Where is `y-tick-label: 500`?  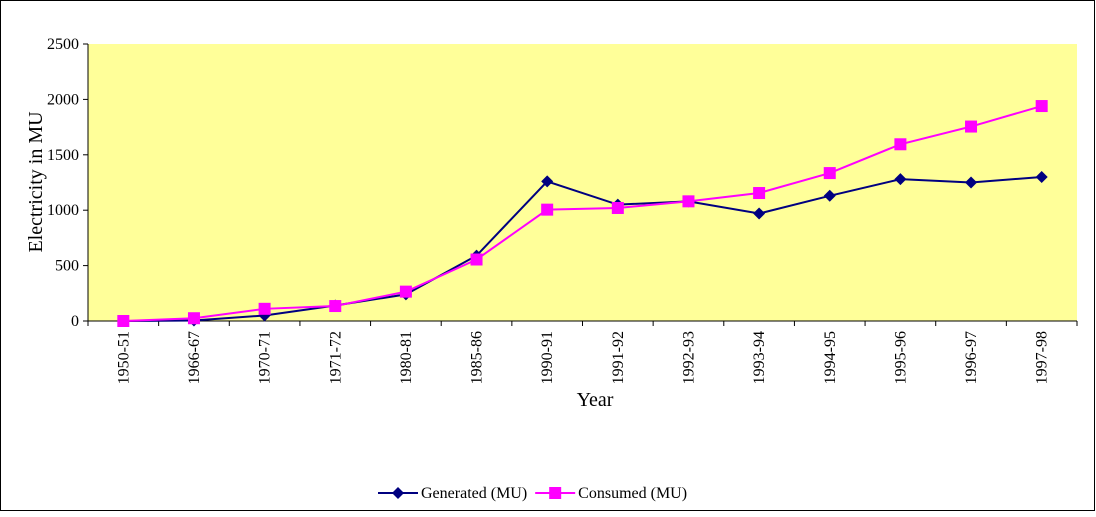 y-tick-label: 500 is located at coordinates (67, 266).